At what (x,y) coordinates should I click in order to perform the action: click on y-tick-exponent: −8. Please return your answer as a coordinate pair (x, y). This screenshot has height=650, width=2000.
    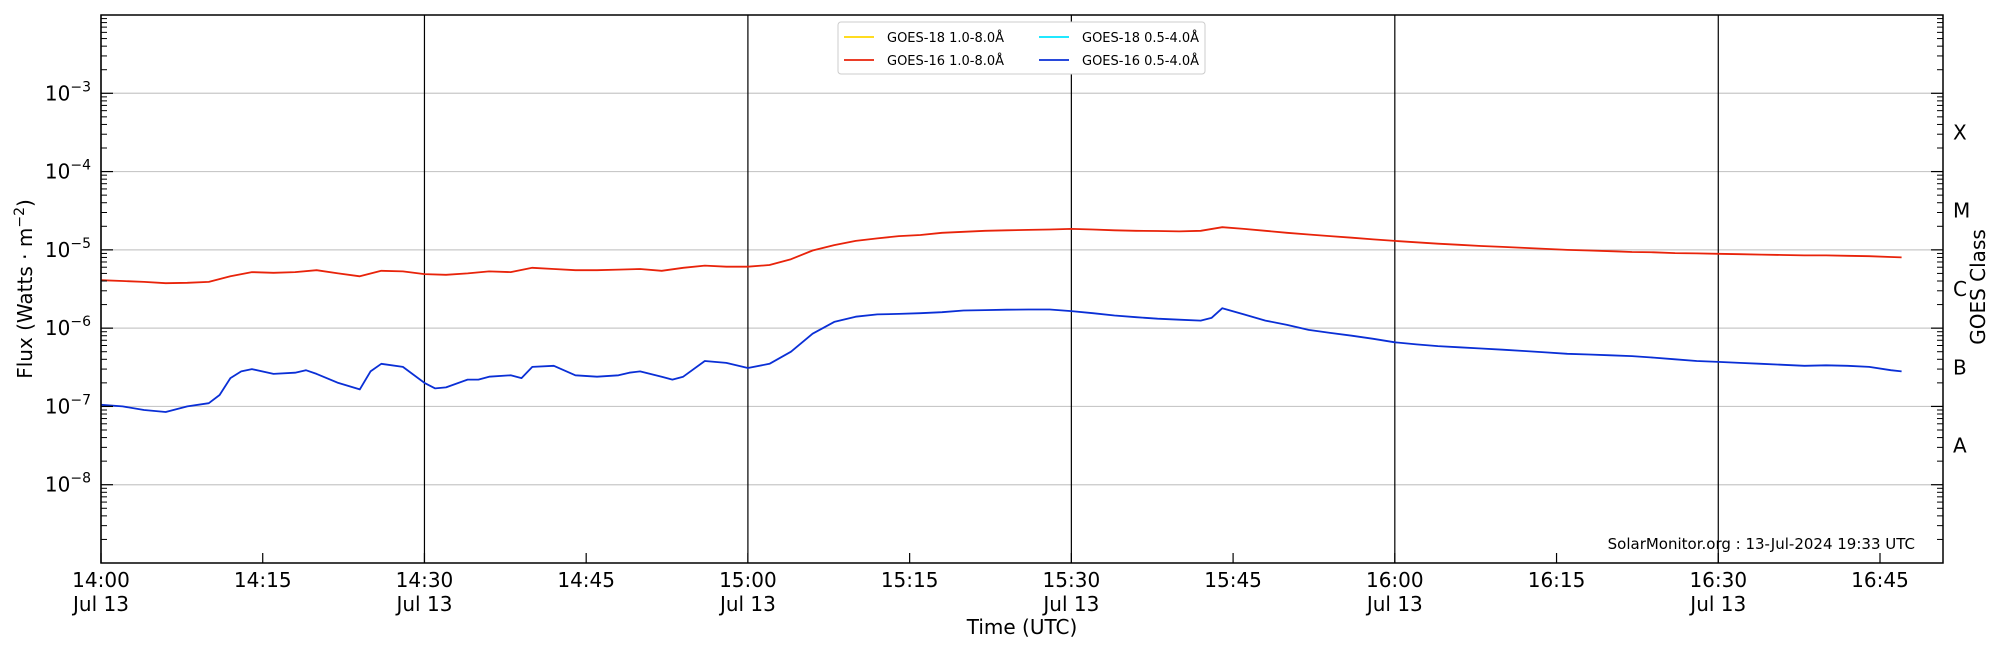
    Looking at the image, I should click on (80, 479).